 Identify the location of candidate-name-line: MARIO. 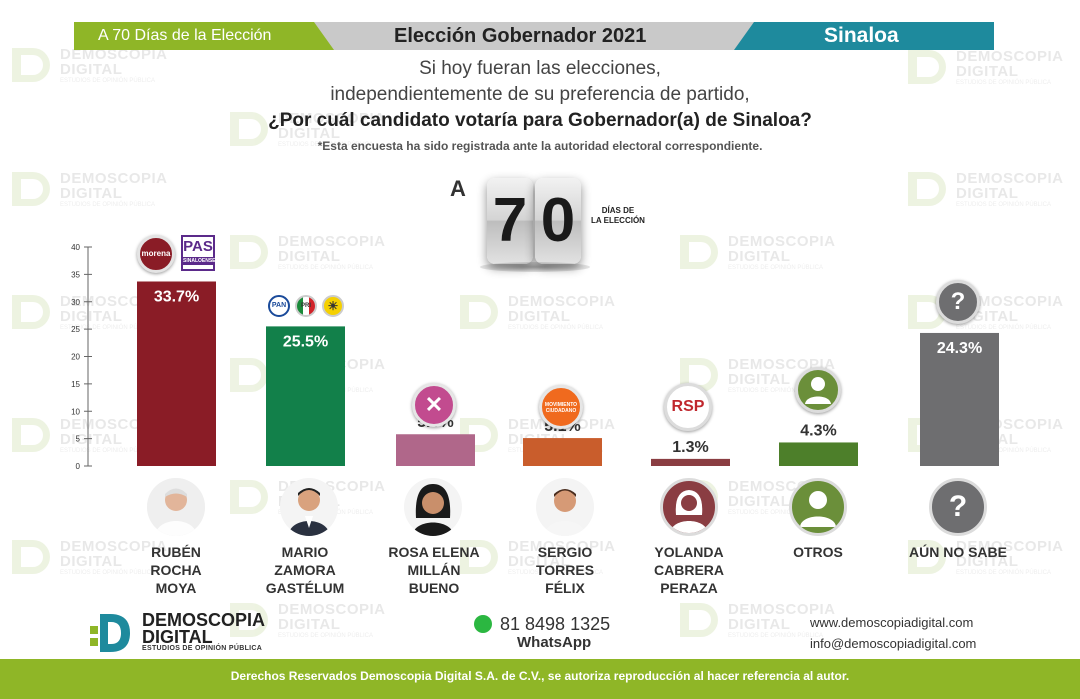
(305, 552).